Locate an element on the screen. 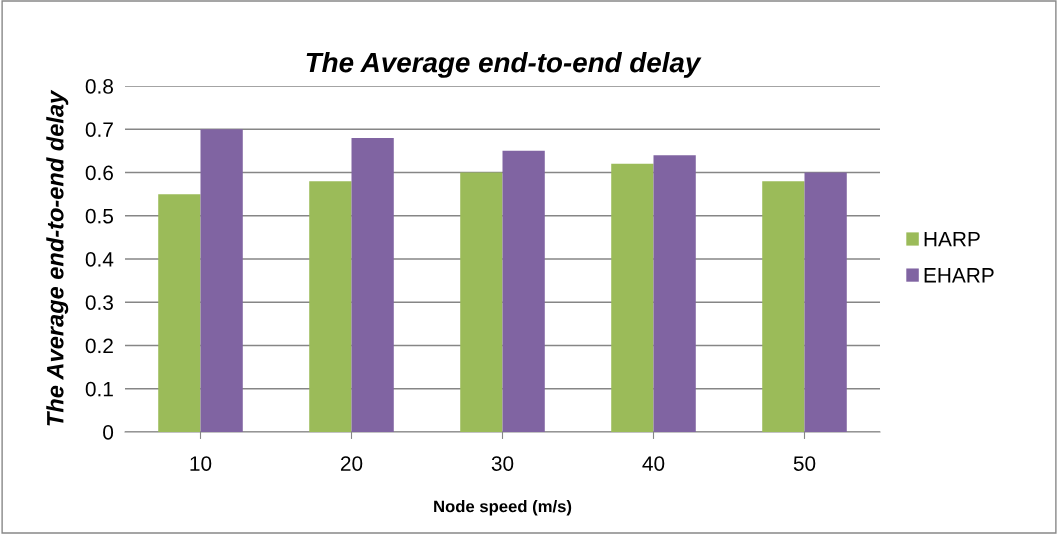  x-axis-title: Node speed (m/s) is located at coordinates (503, 508).